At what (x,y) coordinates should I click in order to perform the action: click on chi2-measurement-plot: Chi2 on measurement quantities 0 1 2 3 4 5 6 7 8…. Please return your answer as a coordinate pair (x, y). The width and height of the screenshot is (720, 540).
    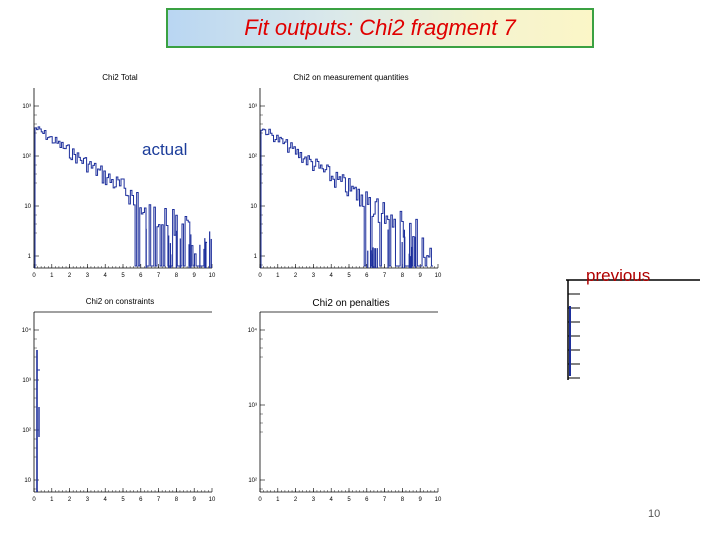
    Looking at the image, I should click on (345, 175).